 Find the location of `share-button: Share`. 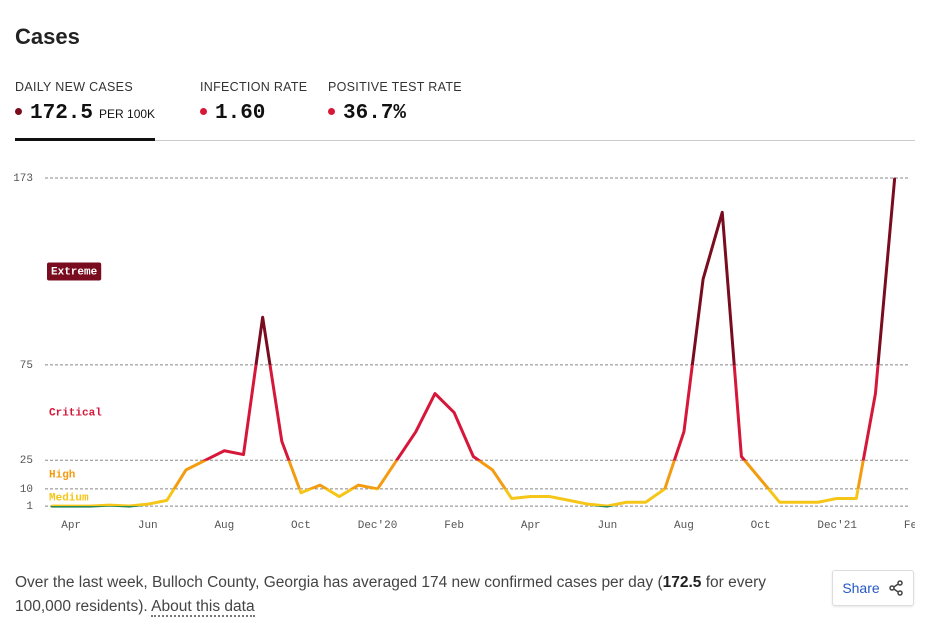

share-button: Share is located at coordinates (873, 588).